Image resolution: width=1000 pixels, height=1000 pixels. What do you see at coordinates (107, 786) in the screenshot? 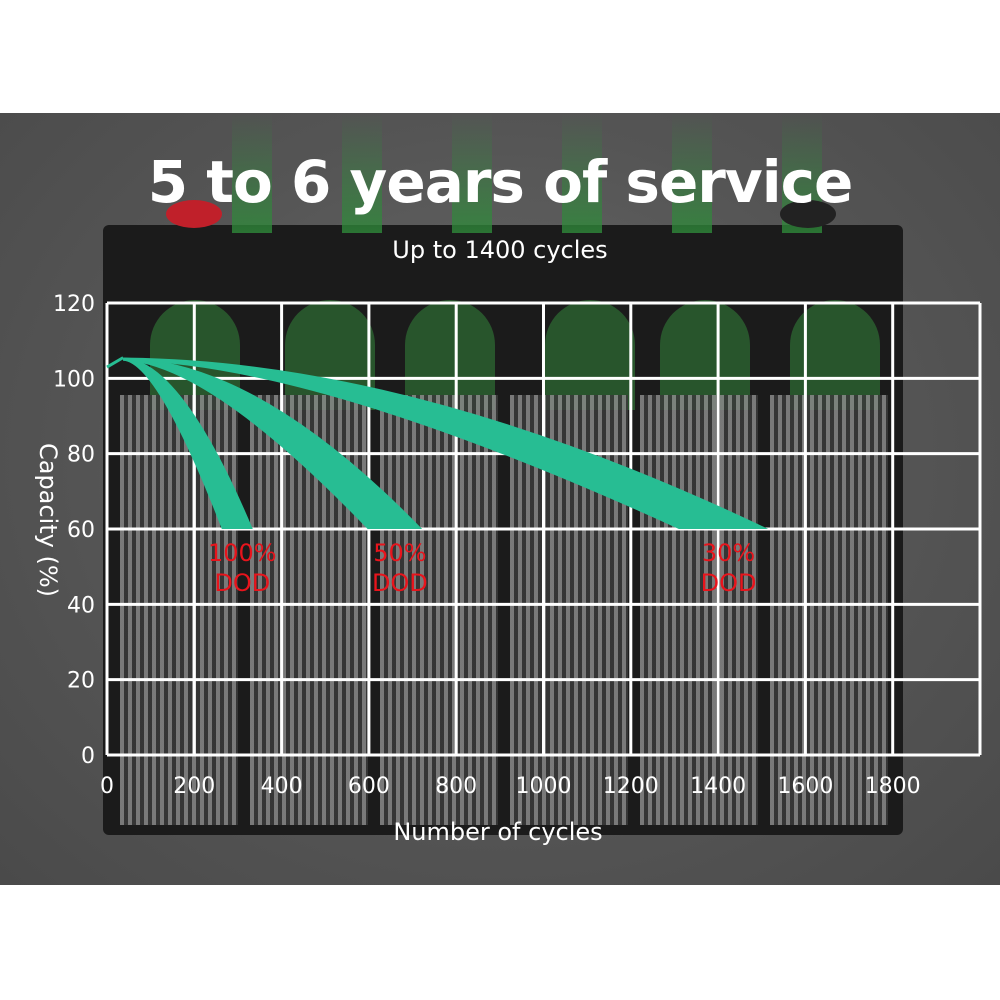
I see `x-tick-label: 0` at bounding box center [107, 786].